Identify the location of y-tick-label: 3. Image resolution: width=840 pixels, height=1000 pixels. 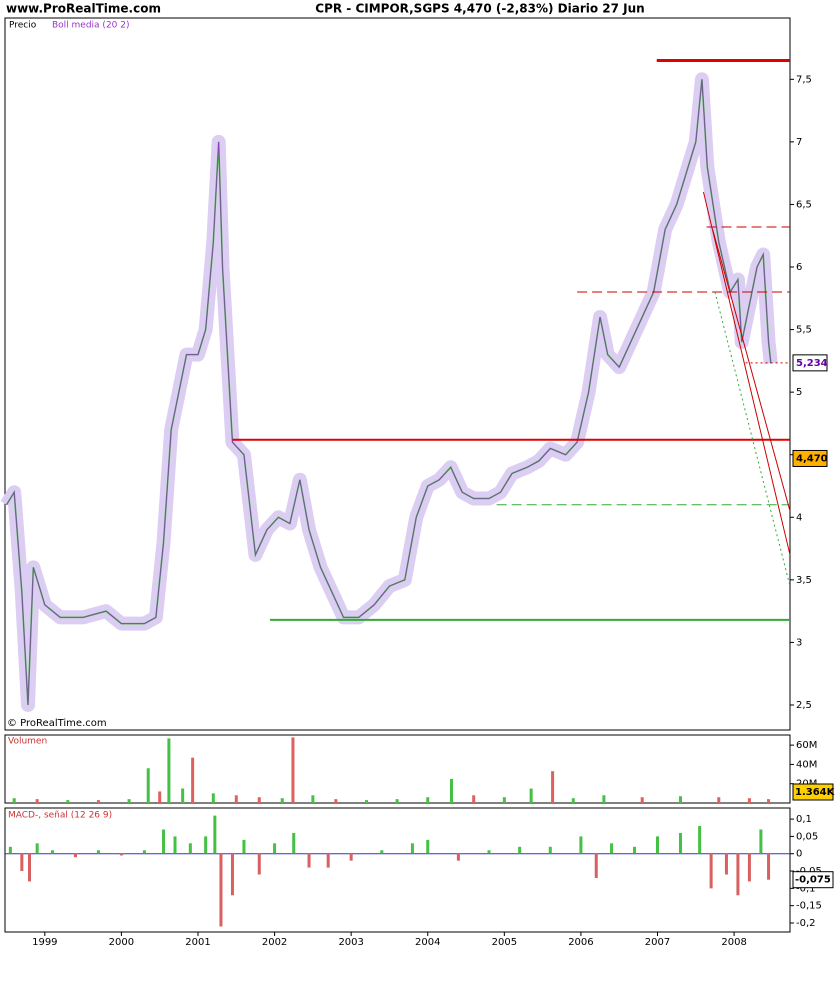
(799, 642).